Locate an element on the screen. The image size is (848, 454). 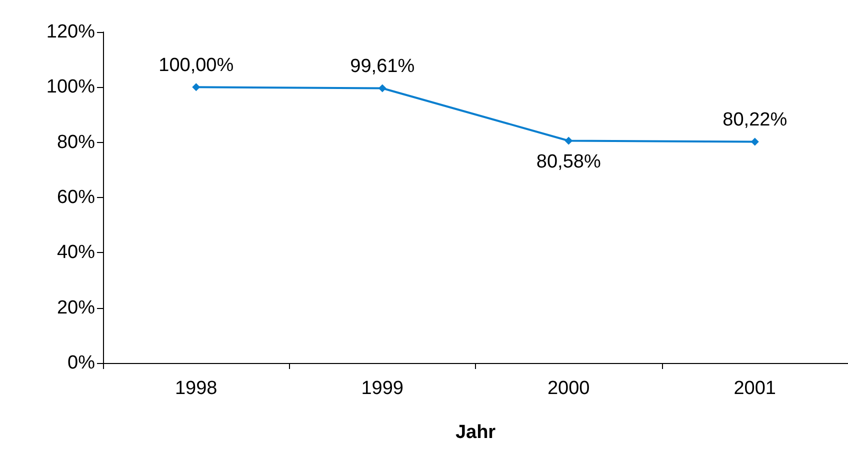
y-tick-label: 0% is located at coordinates (82, 363).